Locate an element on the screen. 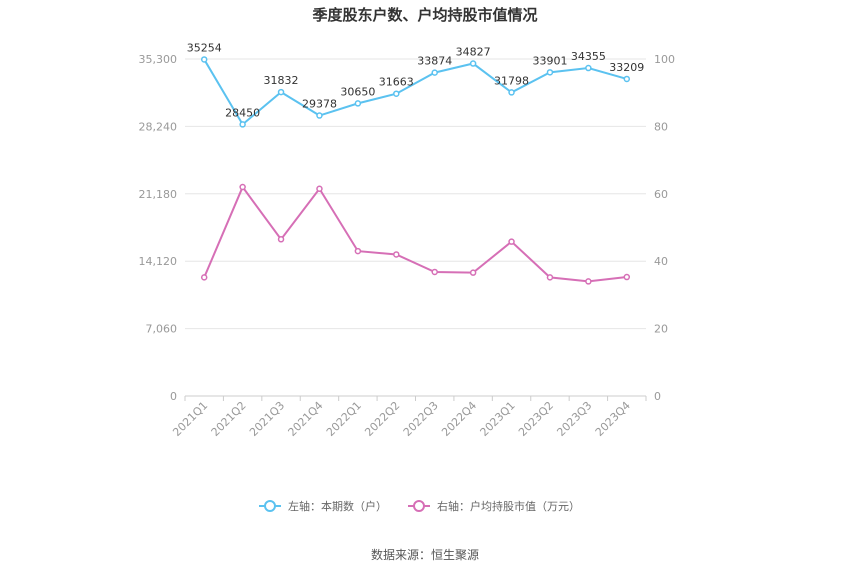 This screenshot has height=575, width=850. x-tick-label: 2021Q2 is located at coordinates (229, 419).